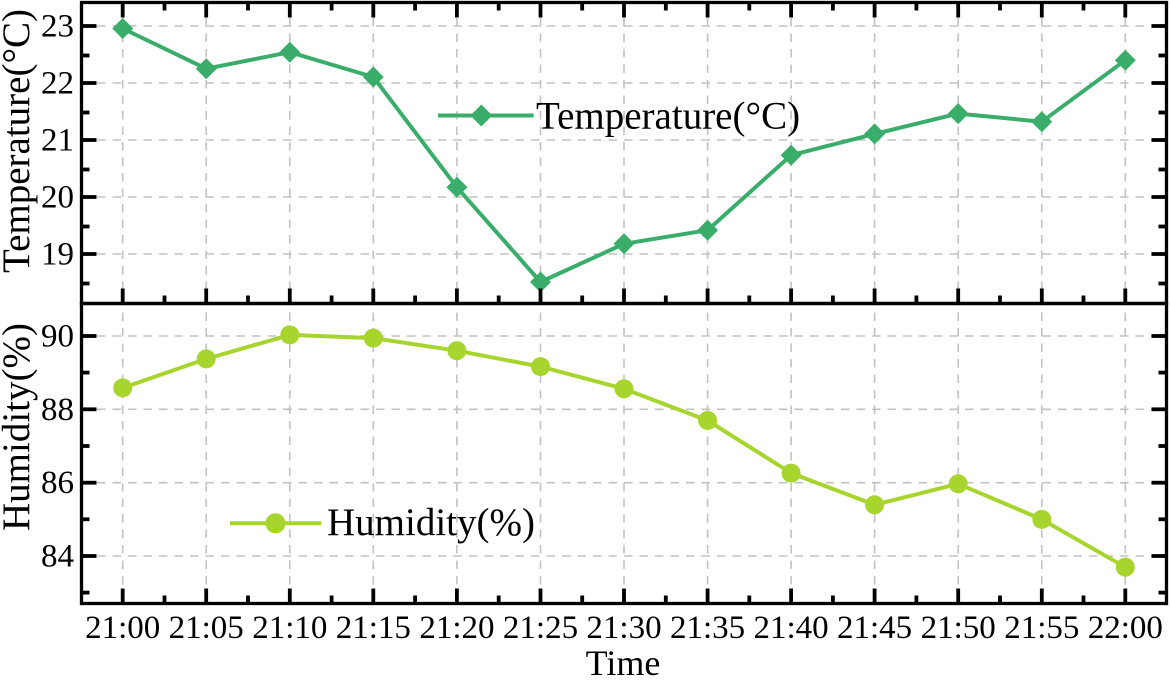 Image resolution: width=1171 pixels, height=683 pixels. I want to click on svg-text: 21:30, so click(623, 628).